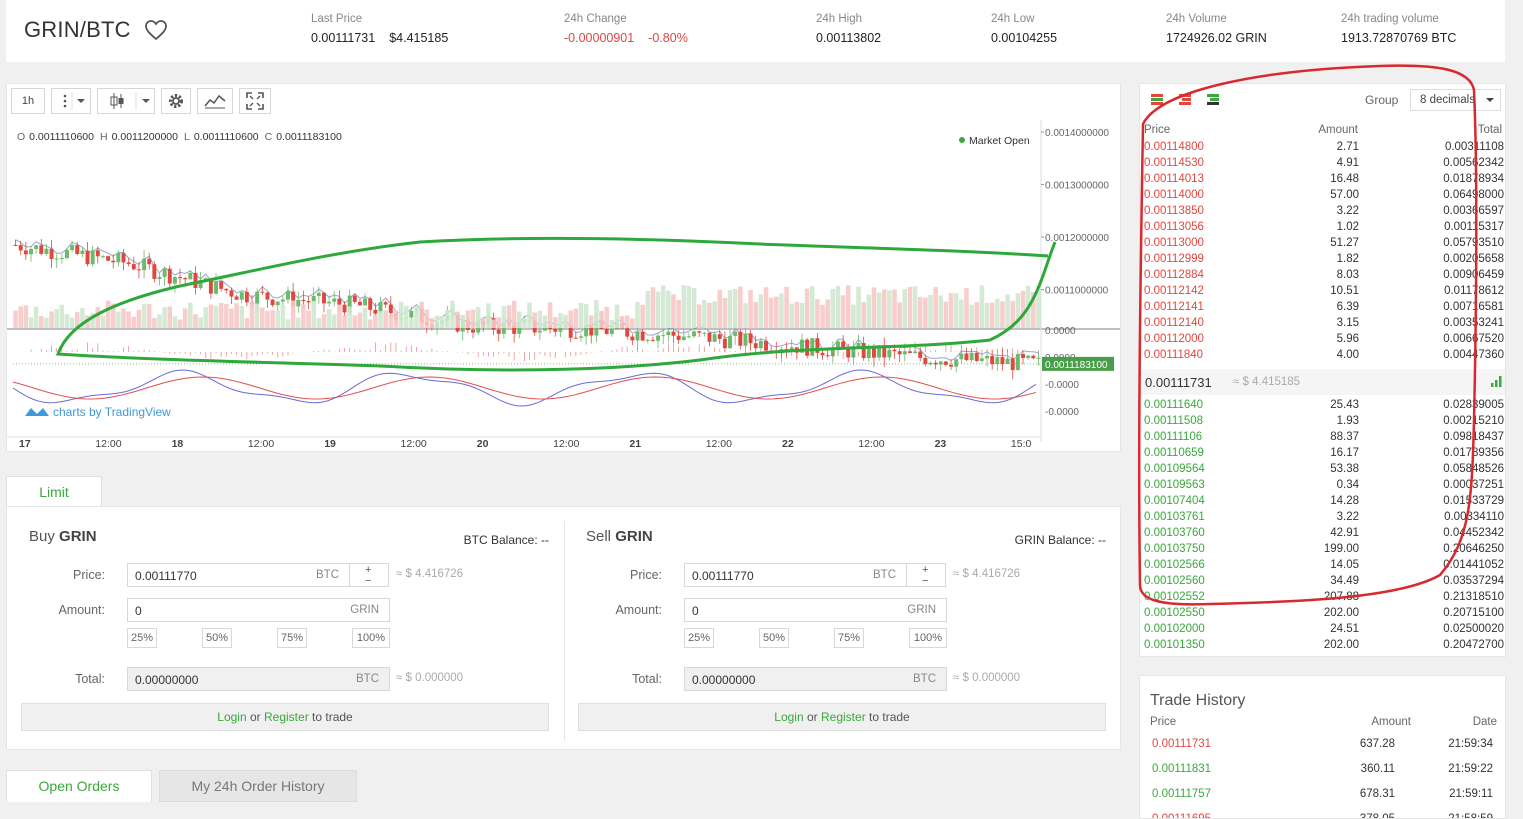 The height and width of the screenshot is (819, 1523). What do you see at coordinates (1322, 599) in the screenshot?
I see `bid-row: 0.00102552 207.88 0.21318510` at bounding box center [1322, 599].